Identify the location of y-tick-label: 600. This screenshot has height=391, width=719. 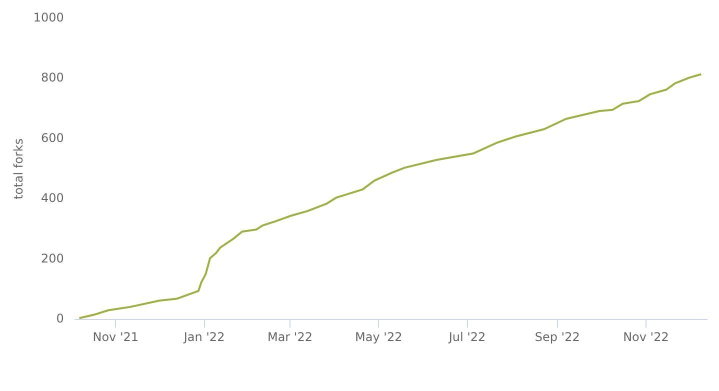
(52, 137).